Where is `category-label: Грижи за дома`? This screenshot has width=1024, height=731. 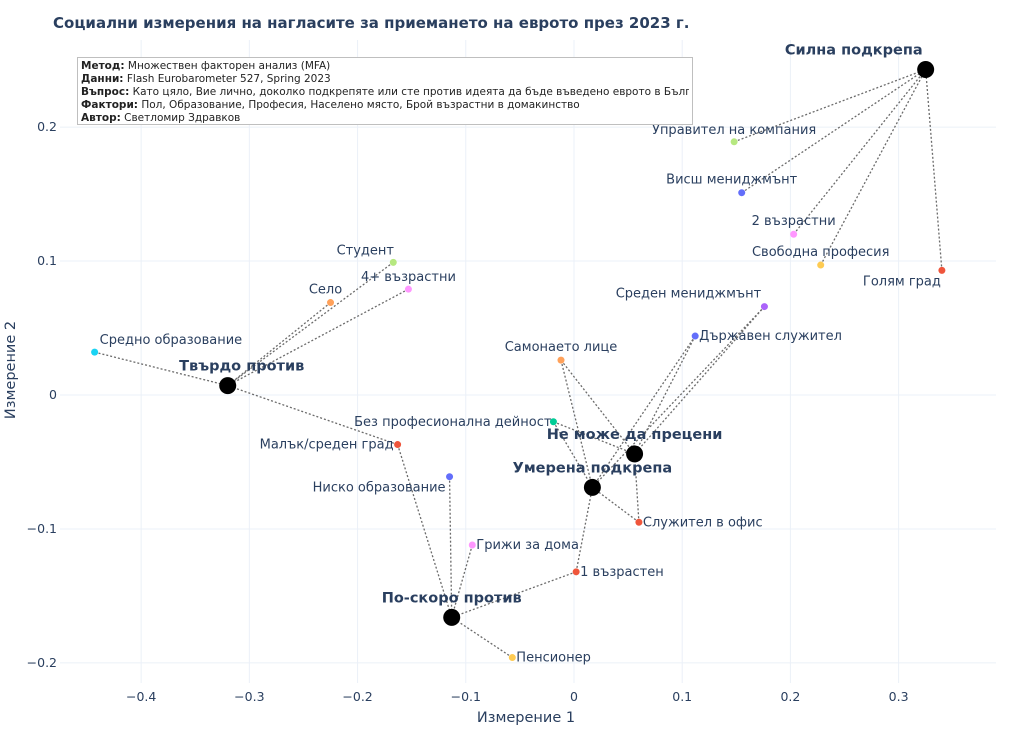 category-label: Грижи за дома is located at coordinates (527, 545).